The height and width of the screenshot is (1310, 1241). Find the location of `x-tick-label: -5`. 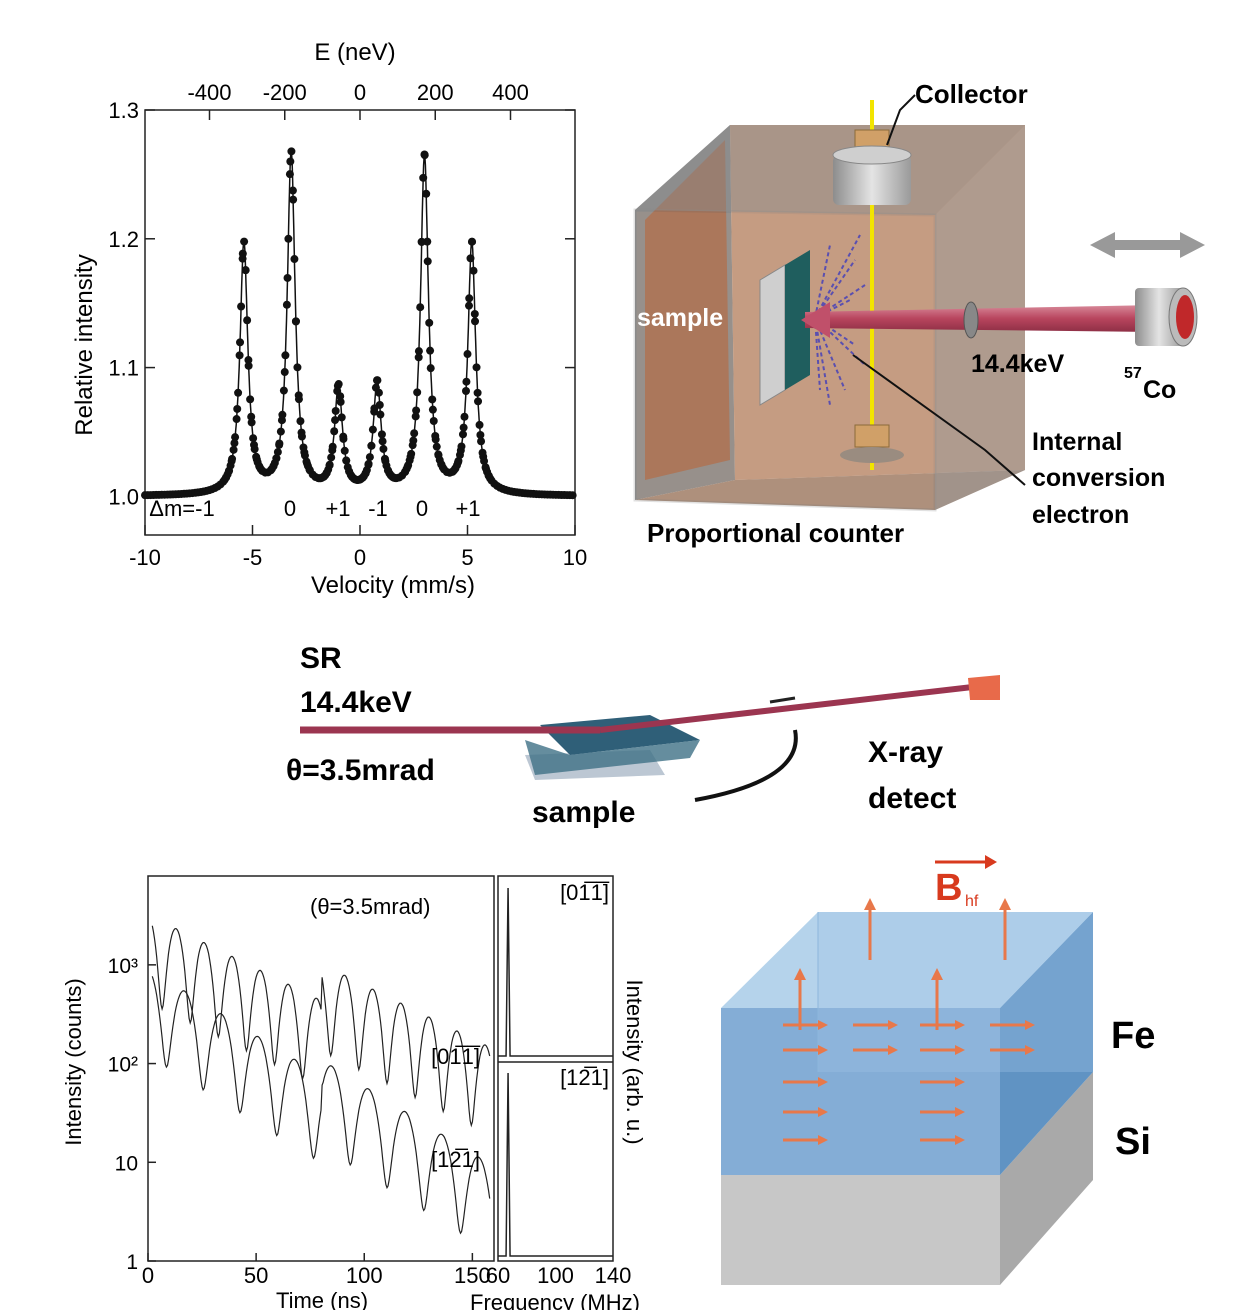

x-tick-label: -5 is located at coordinates (253, 557).